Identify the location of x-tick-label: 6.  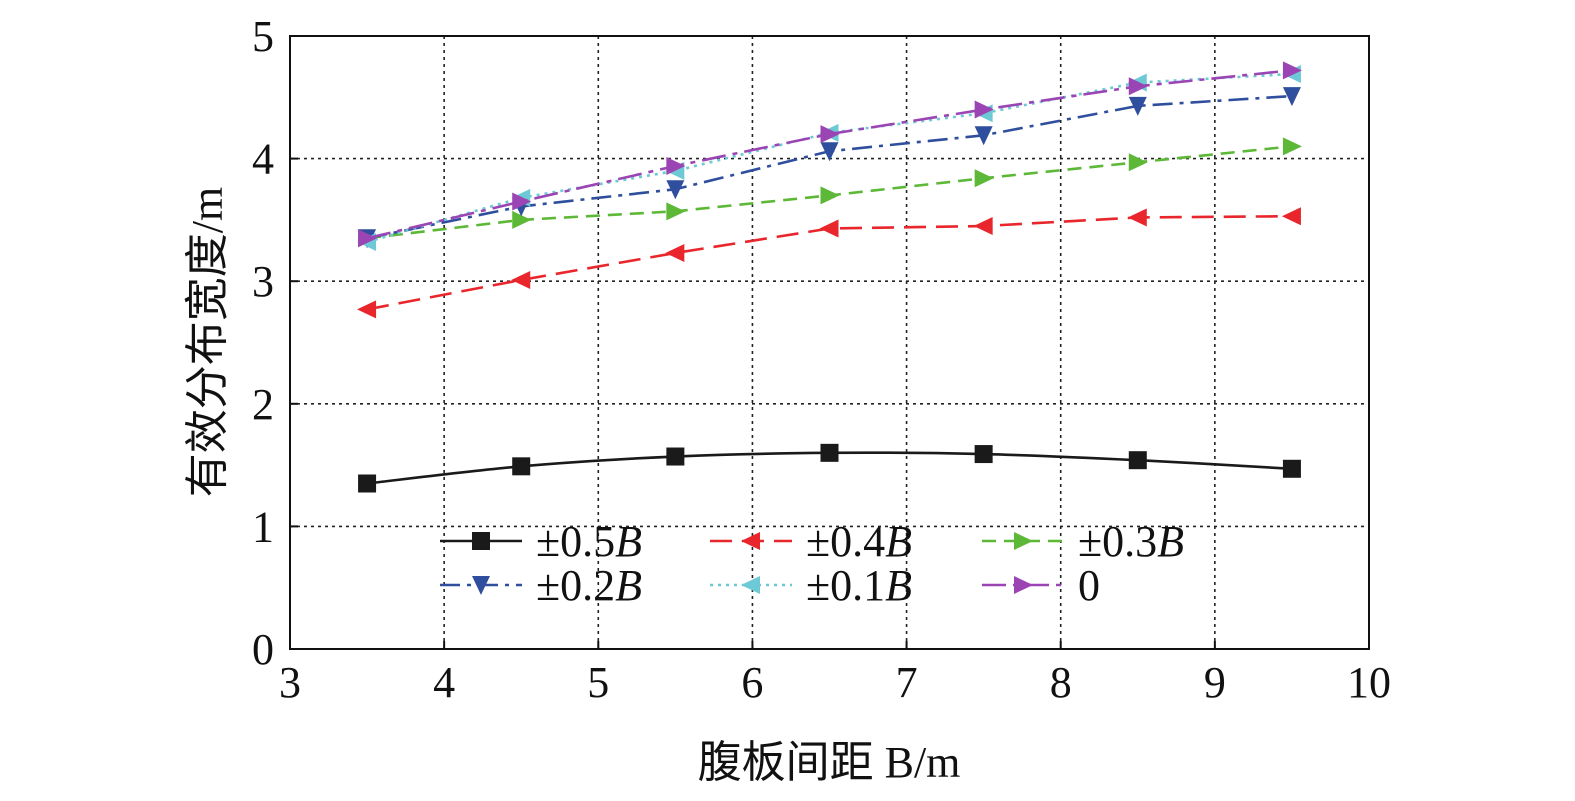
(752, 682).